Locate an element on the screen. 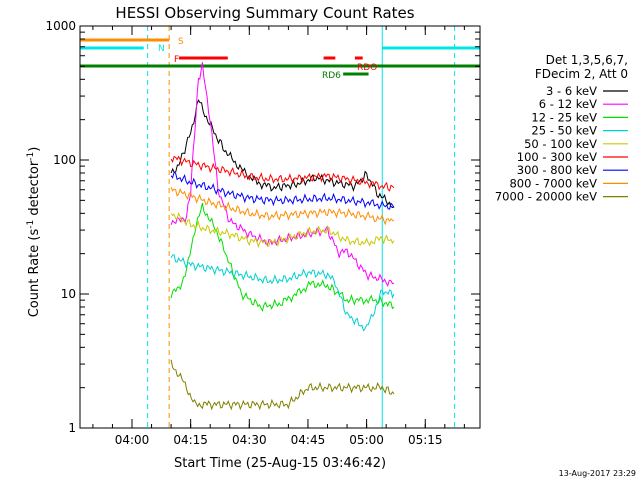  flag-label-f: F is located at coordinates (176, 60).